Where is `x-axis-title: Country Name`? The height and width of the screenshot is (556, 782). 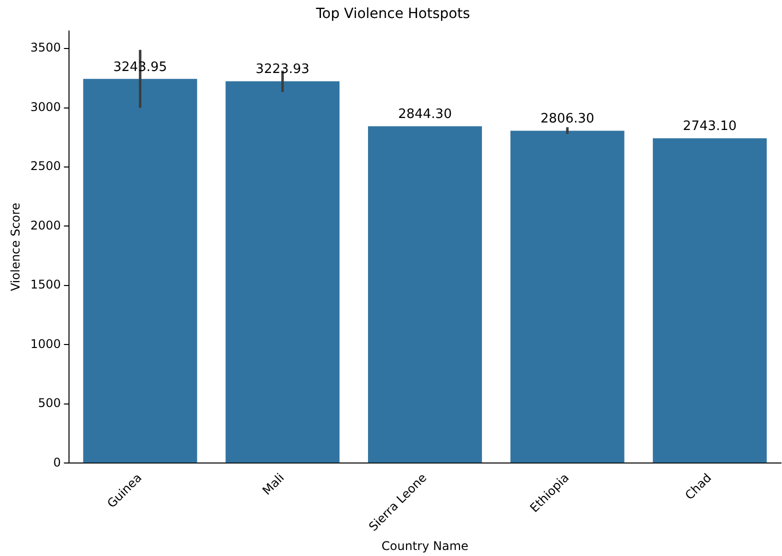
x-axis-title: Country Name is located at coordinates (425, 545).